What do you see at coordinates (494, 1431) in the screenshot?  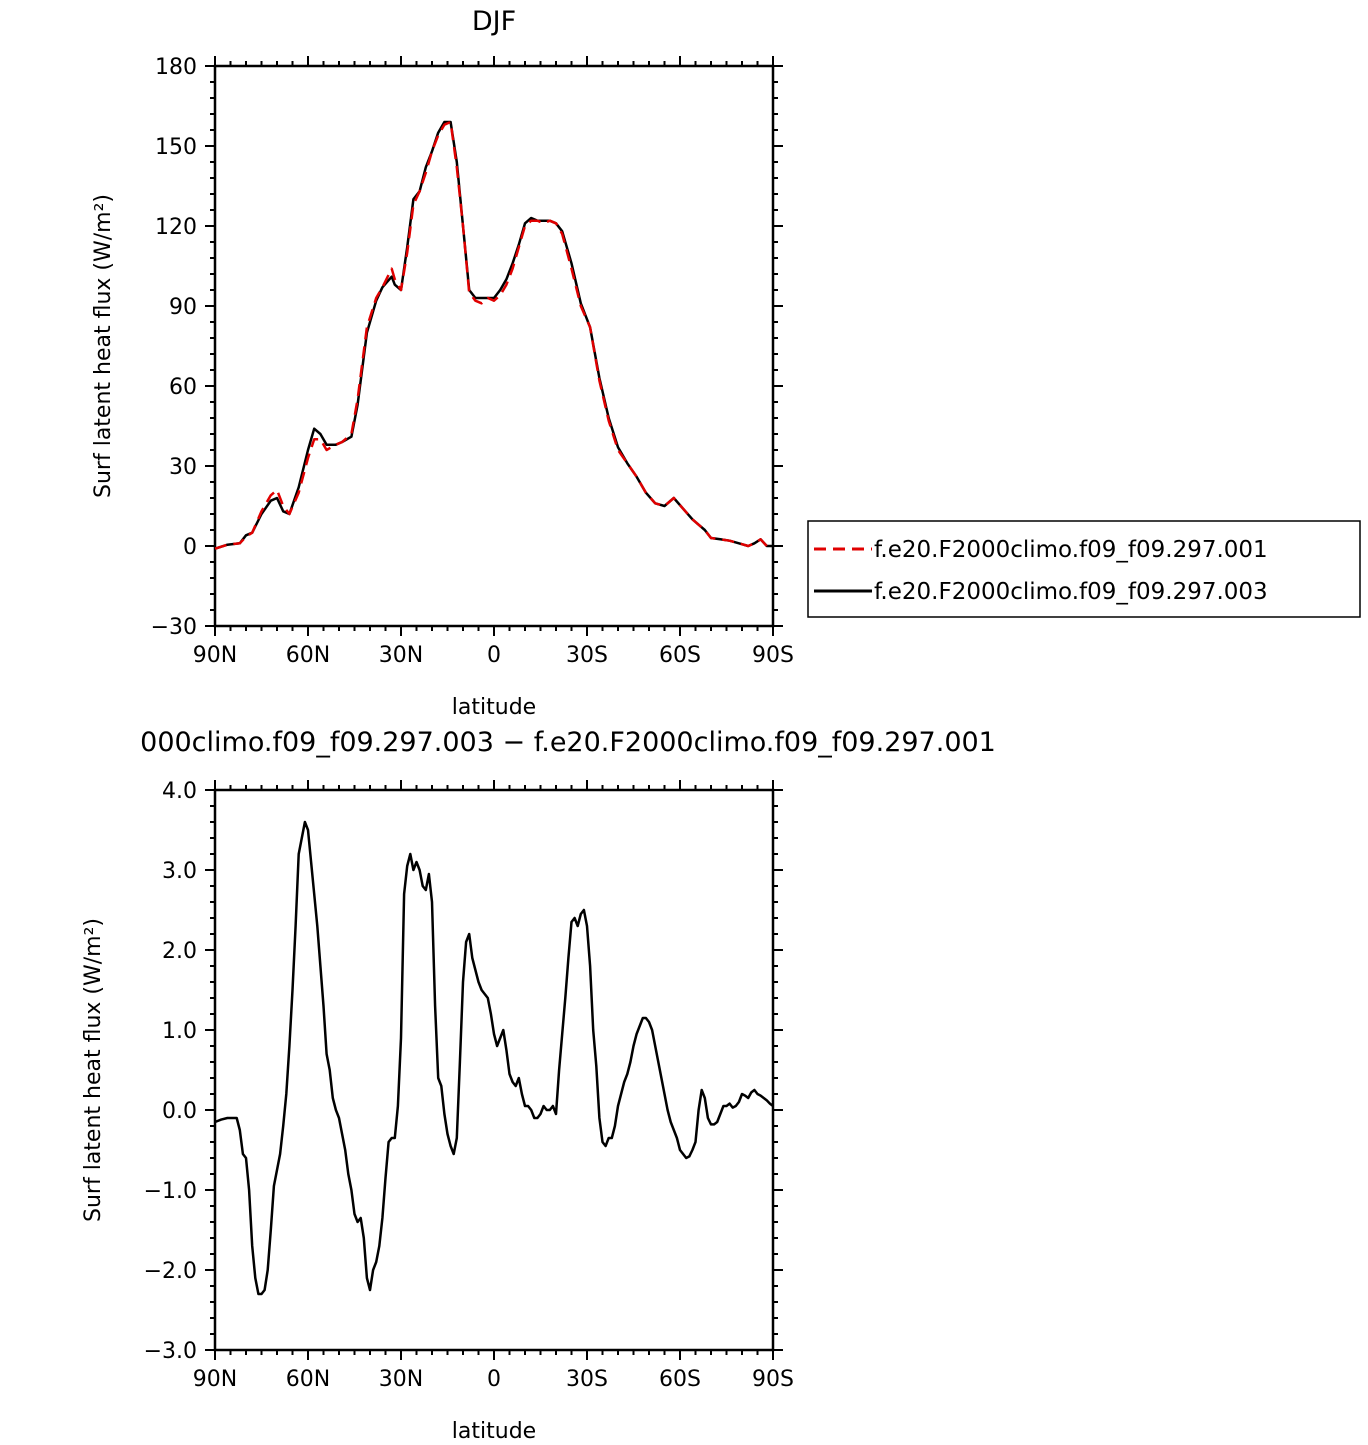 I see `bottom-x-axis-label: latitude` at bounding box center [494, 1431].